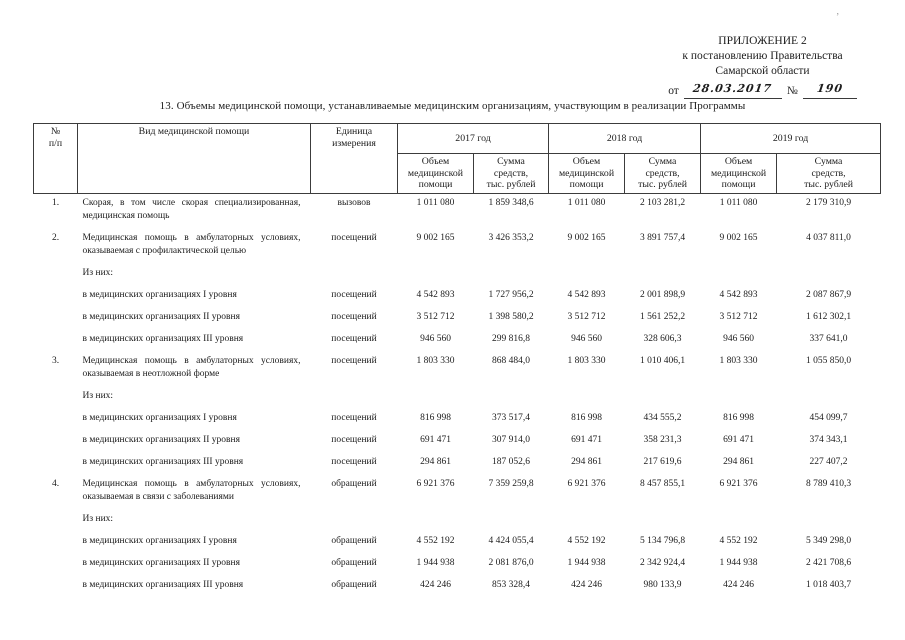 This screenshot has width=905, height=640. I want to click on cell-kind: в медицинских организациях I уровня, so click(159, 294).